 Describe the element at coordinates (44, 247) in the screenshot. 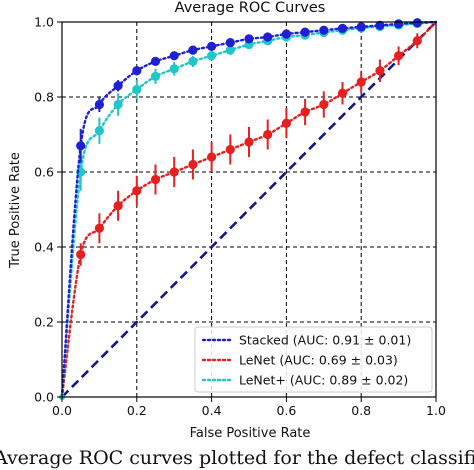

I see `y-tick-label: 0.4` at that location.